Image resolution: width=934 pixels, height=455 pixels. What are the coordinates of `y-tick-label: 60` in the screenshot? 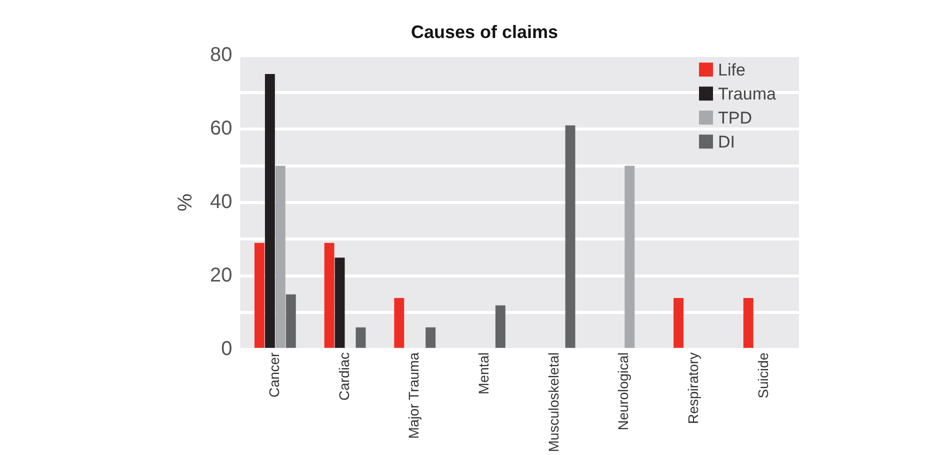 It's located at (221, 129).